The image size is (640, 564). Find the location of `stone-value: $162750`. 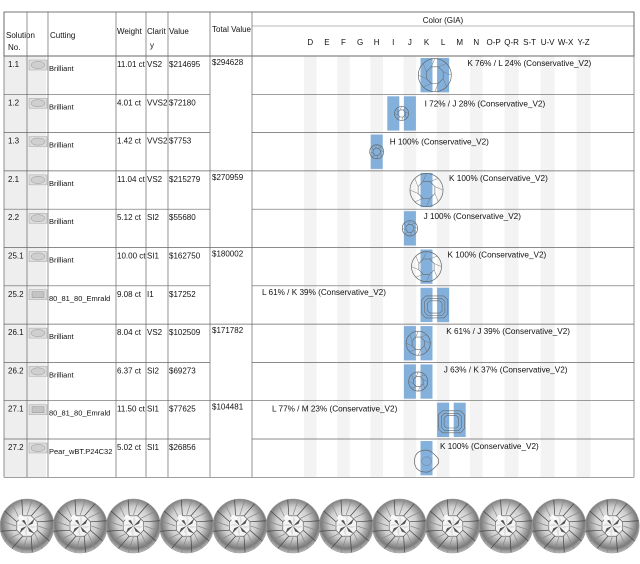

stone-value: $162750 is located at coordinates (185, 256).